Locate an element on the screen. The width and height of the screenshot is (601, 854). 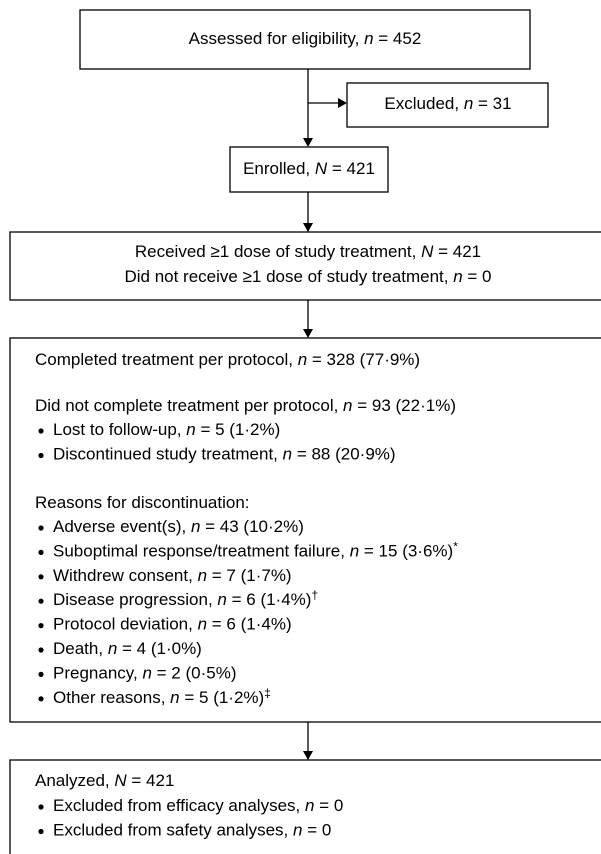
list-item: Other reasons, n = 5 (1·2%)‡ is located at coordinates (162, 696).